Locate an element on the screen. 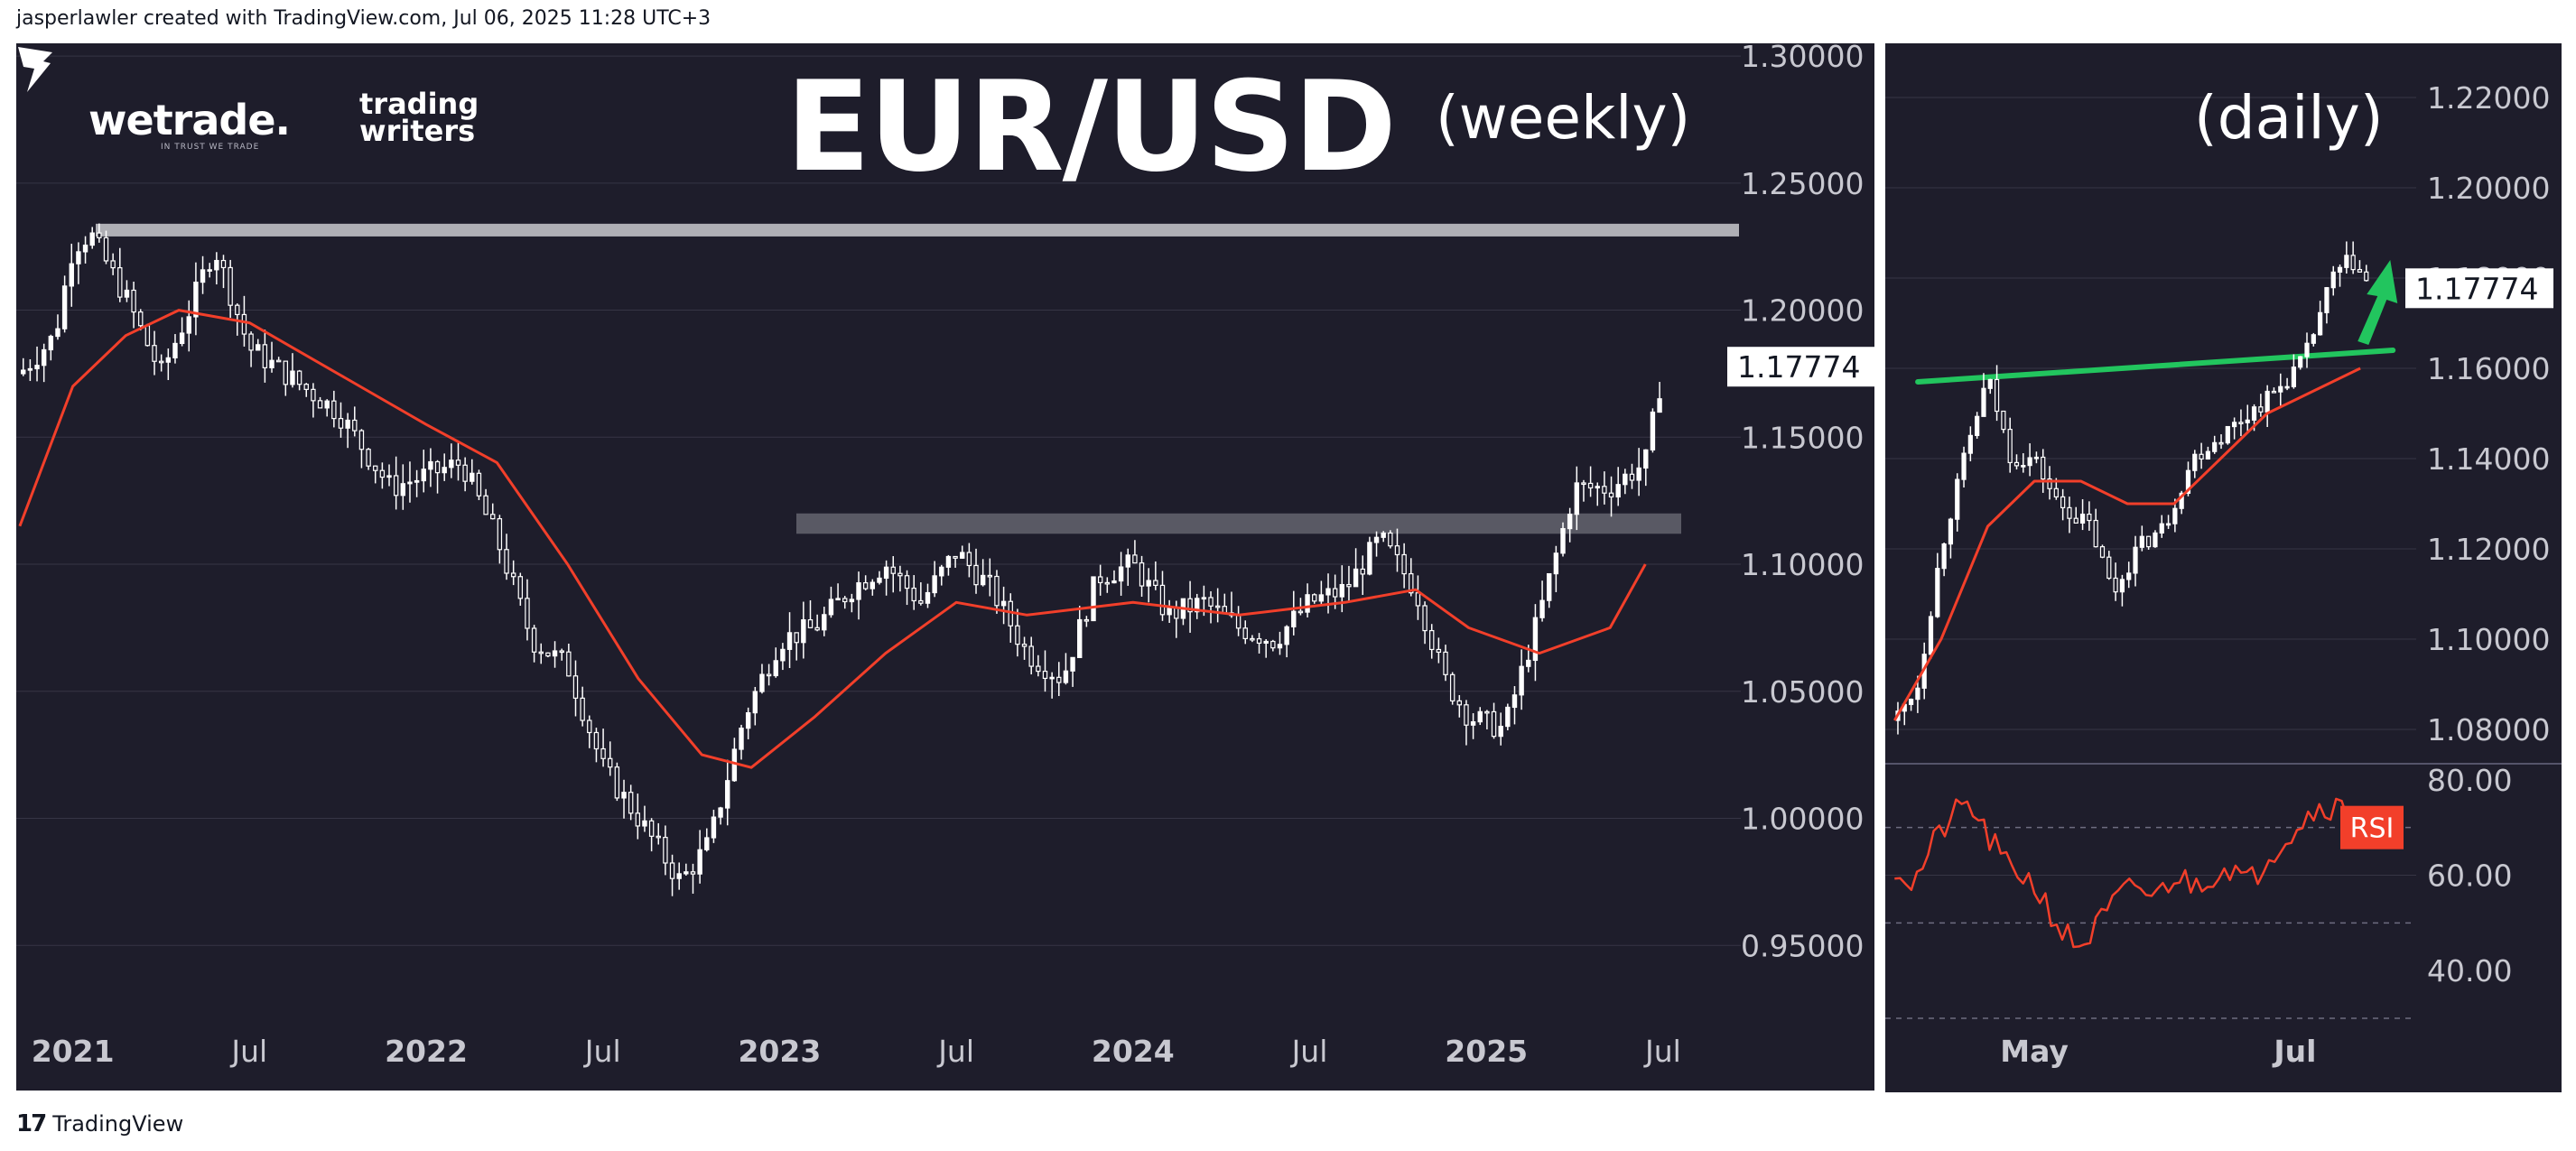 The width and height of the screenshot is (2576, 1151). rsi-badge is located at coordinates (2372, 827).